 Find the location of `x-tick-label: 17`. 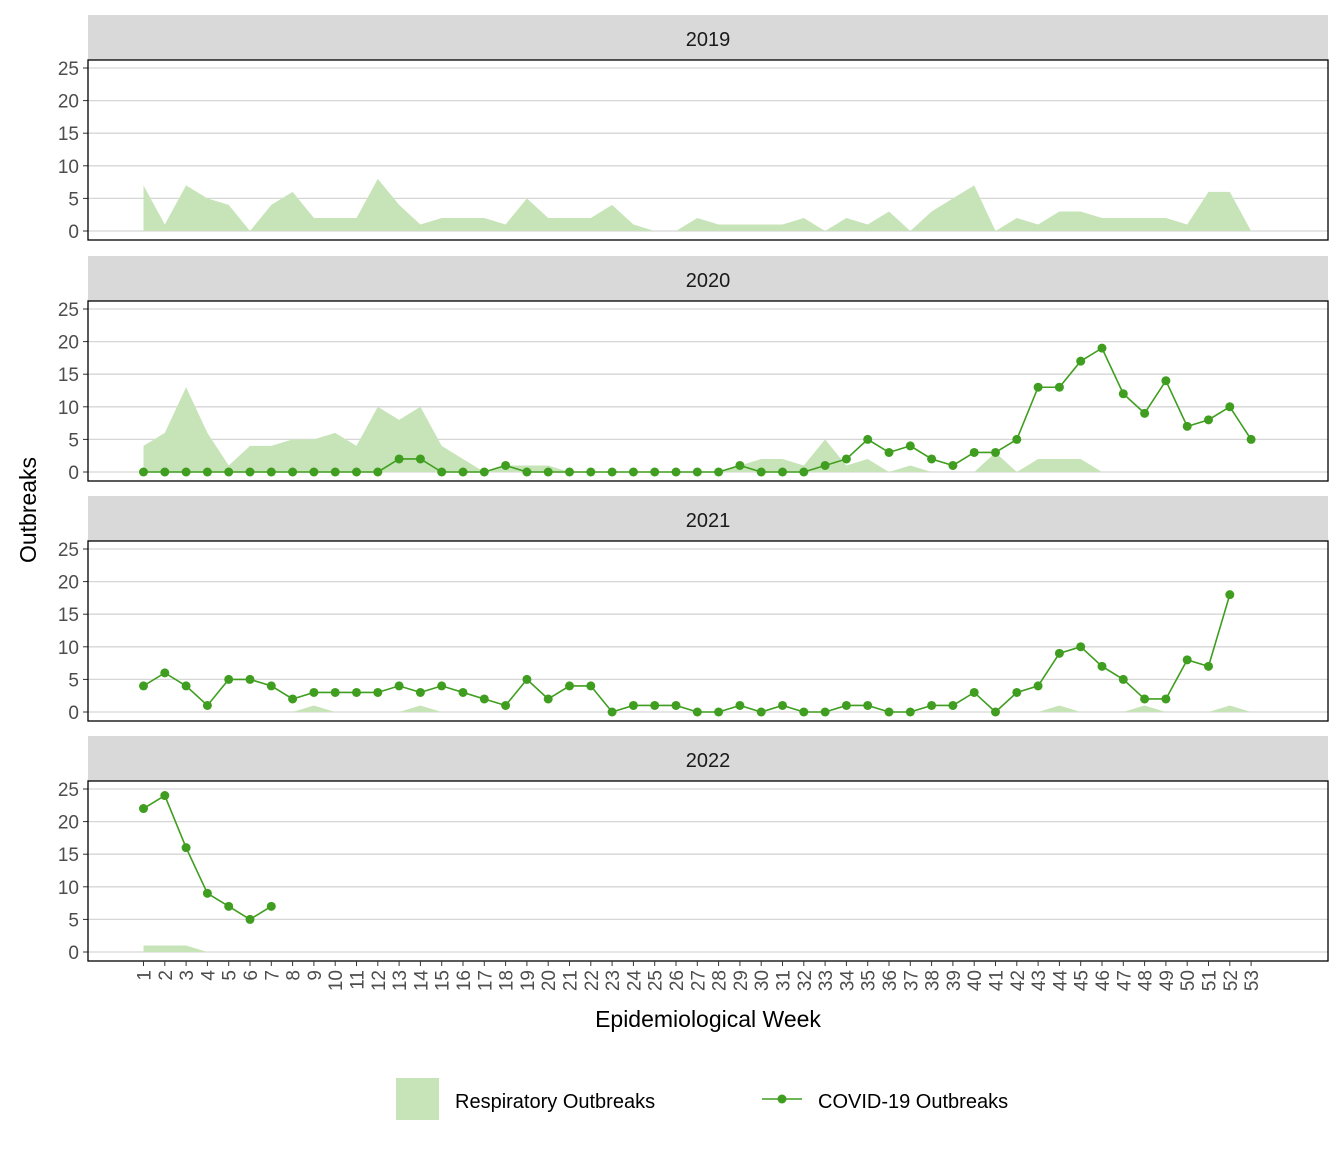

x-tick-label: 17 is located at coordinates (485, 980).